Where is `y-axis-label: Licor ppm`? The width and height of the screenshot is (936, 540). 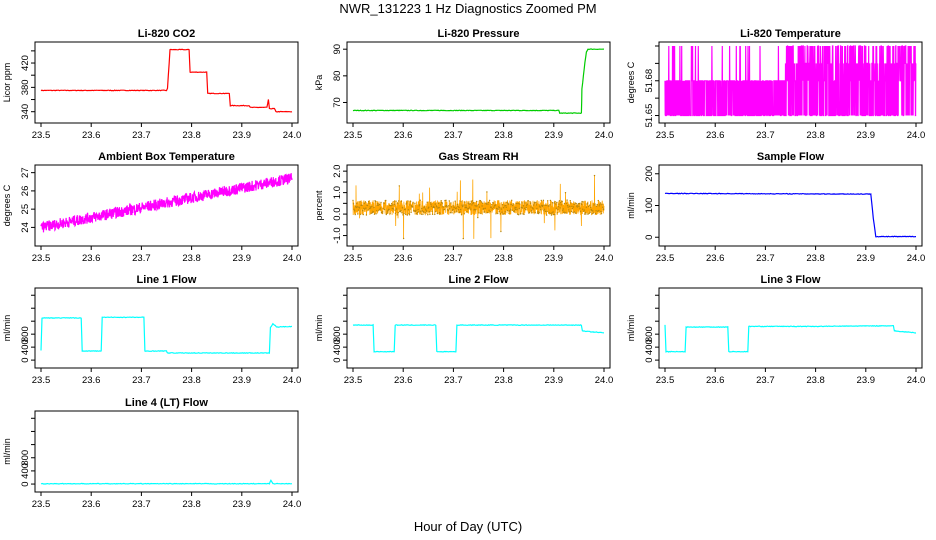 y-axis-label: Licor ppm is located at coordinates (7, 83).